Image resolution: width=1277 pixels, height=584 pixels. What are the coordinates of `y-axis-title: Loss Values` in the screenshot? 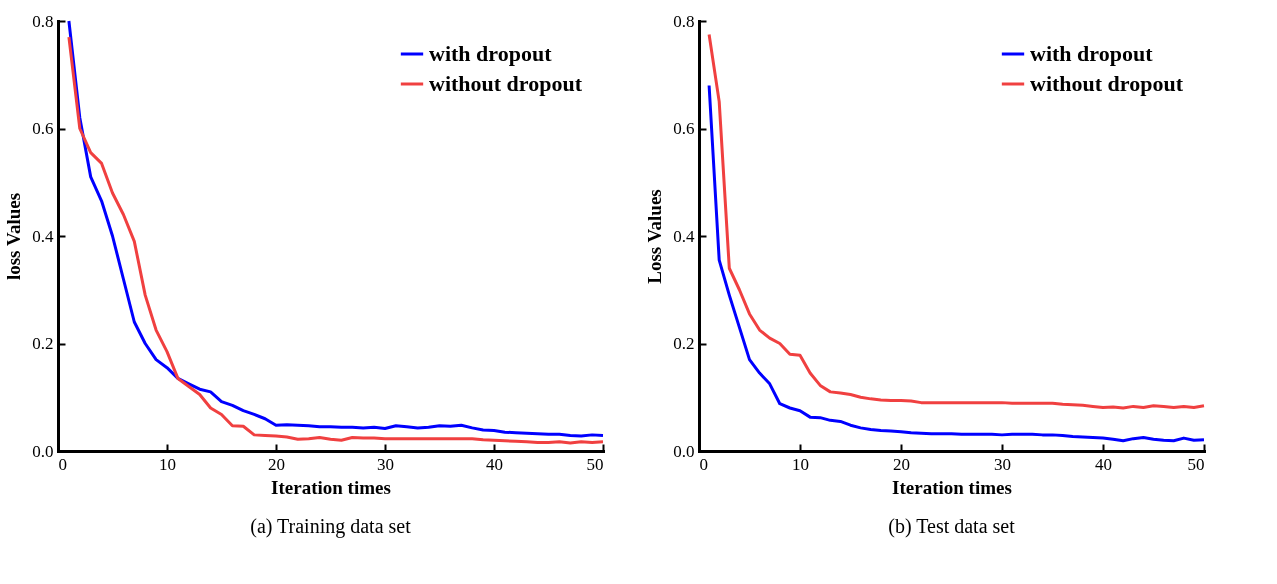 It's located at (655, 236).